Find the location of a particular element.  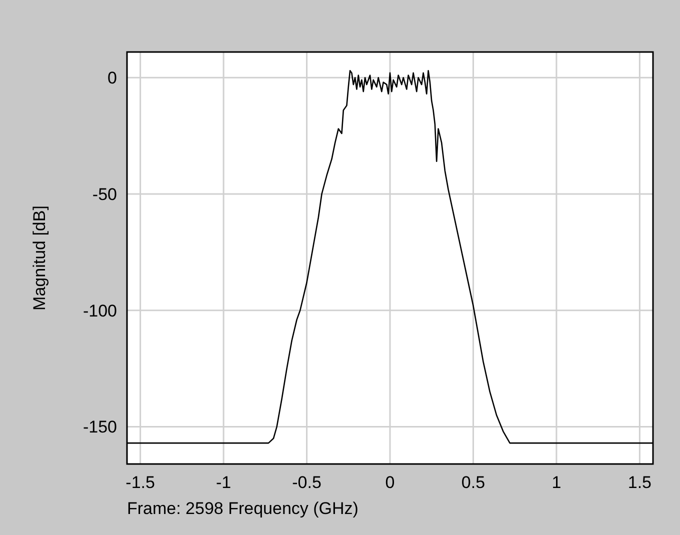

x-axis-title: Frame: 2598 Frequency (GHz) is located at coordinates (242, 508).